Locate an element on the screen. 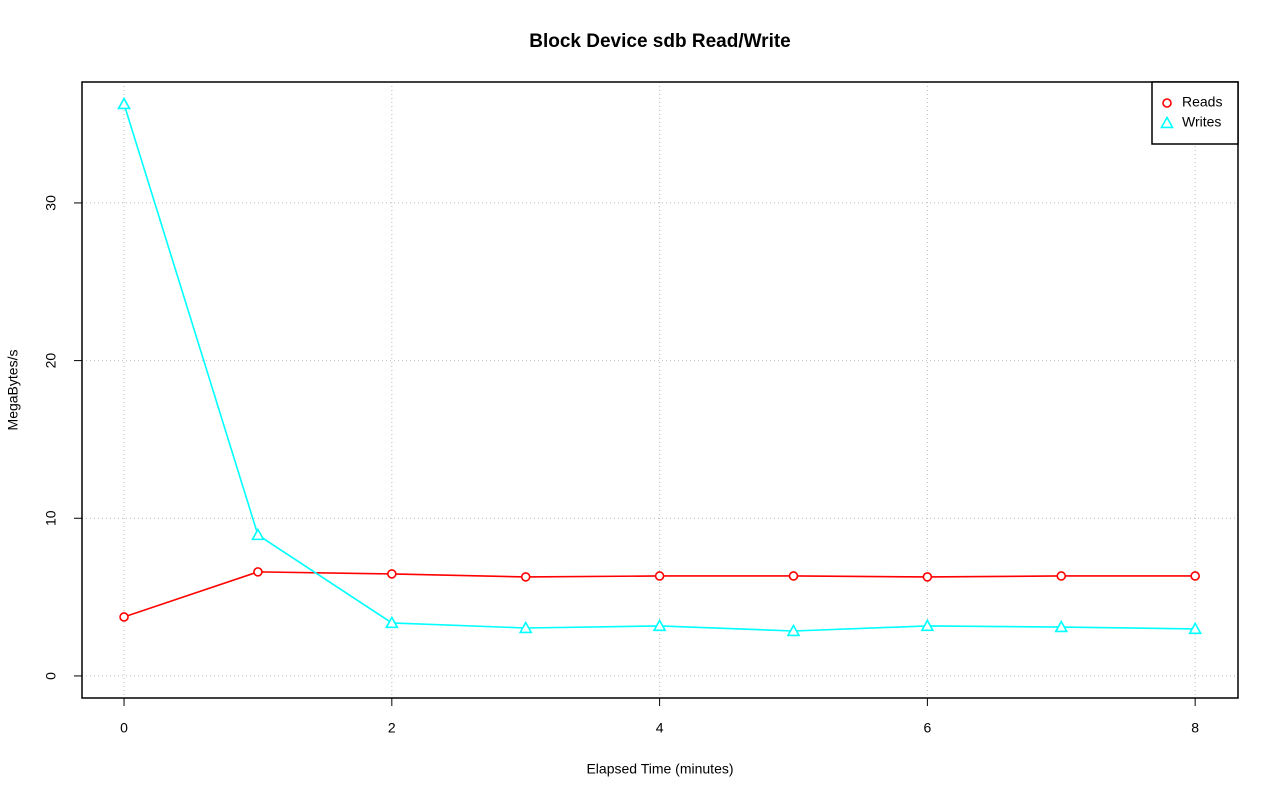 The height and width of the screenshot is (801, 1280). y-tick-label: 10 is located at coordinates (51, 518).